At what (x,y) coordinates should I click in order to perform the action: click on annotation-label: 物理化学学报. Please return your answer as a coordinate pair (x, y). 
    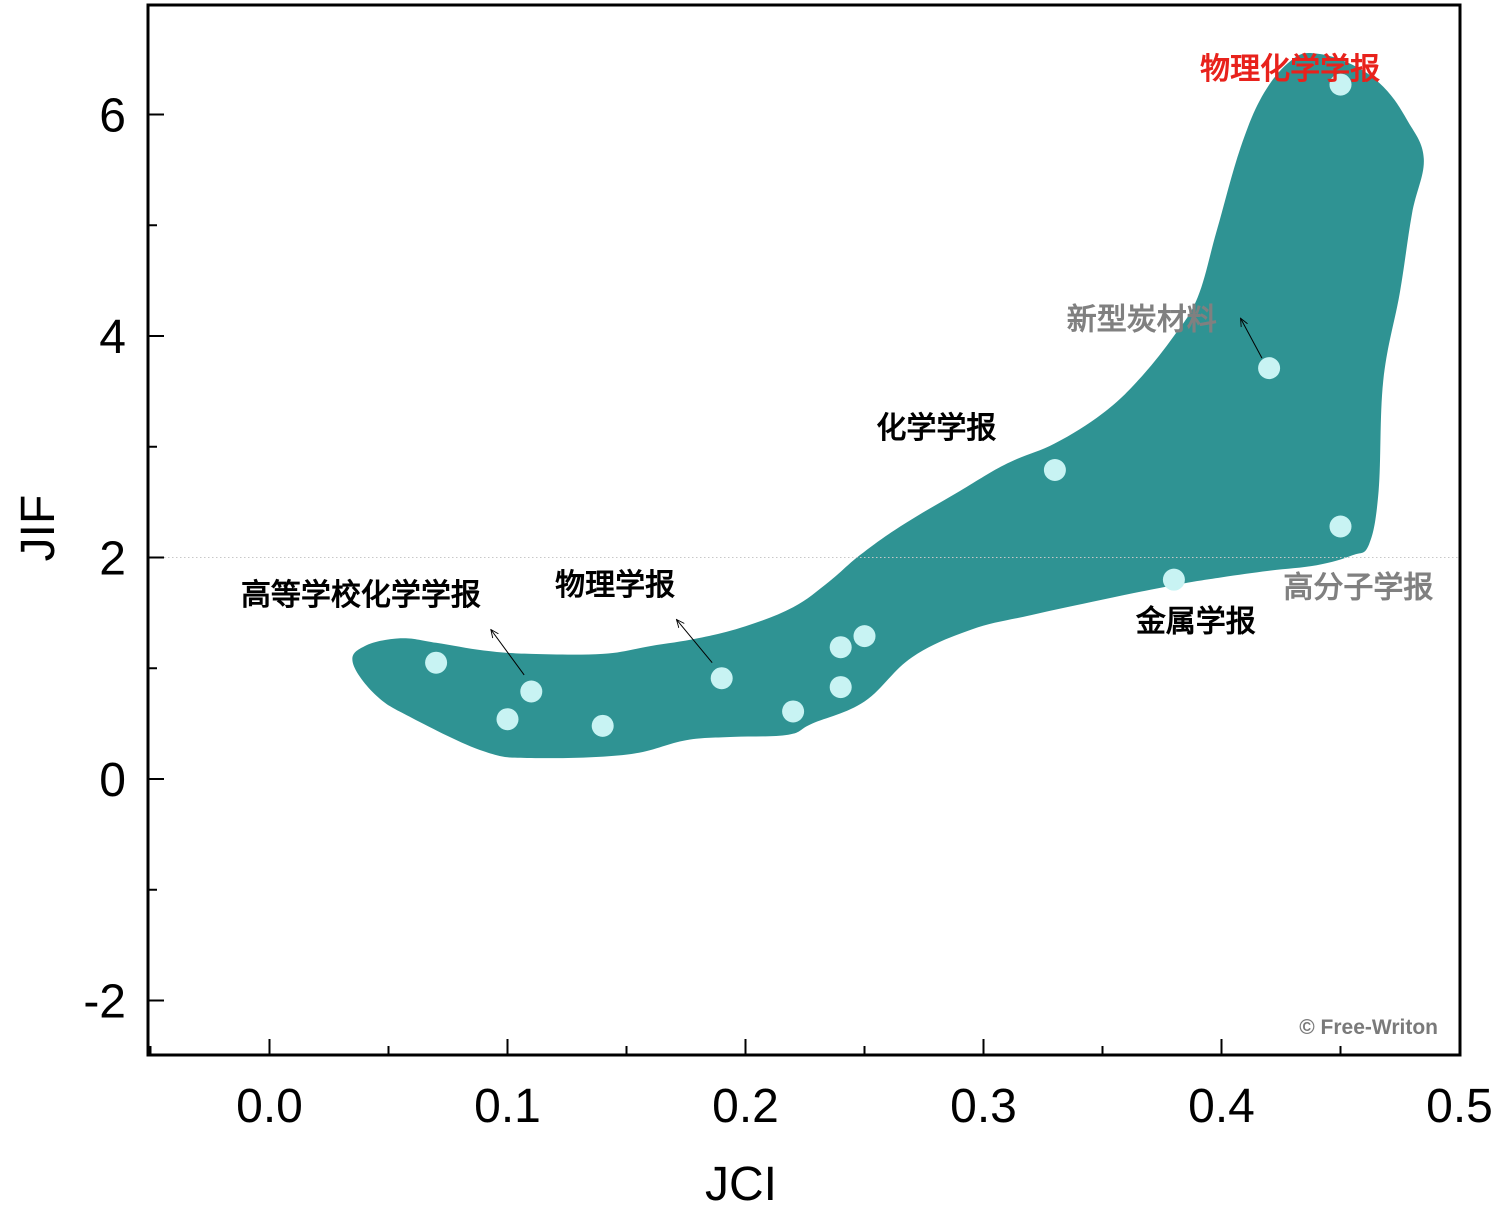
    Looking at the image, I should click on (1290, 69).